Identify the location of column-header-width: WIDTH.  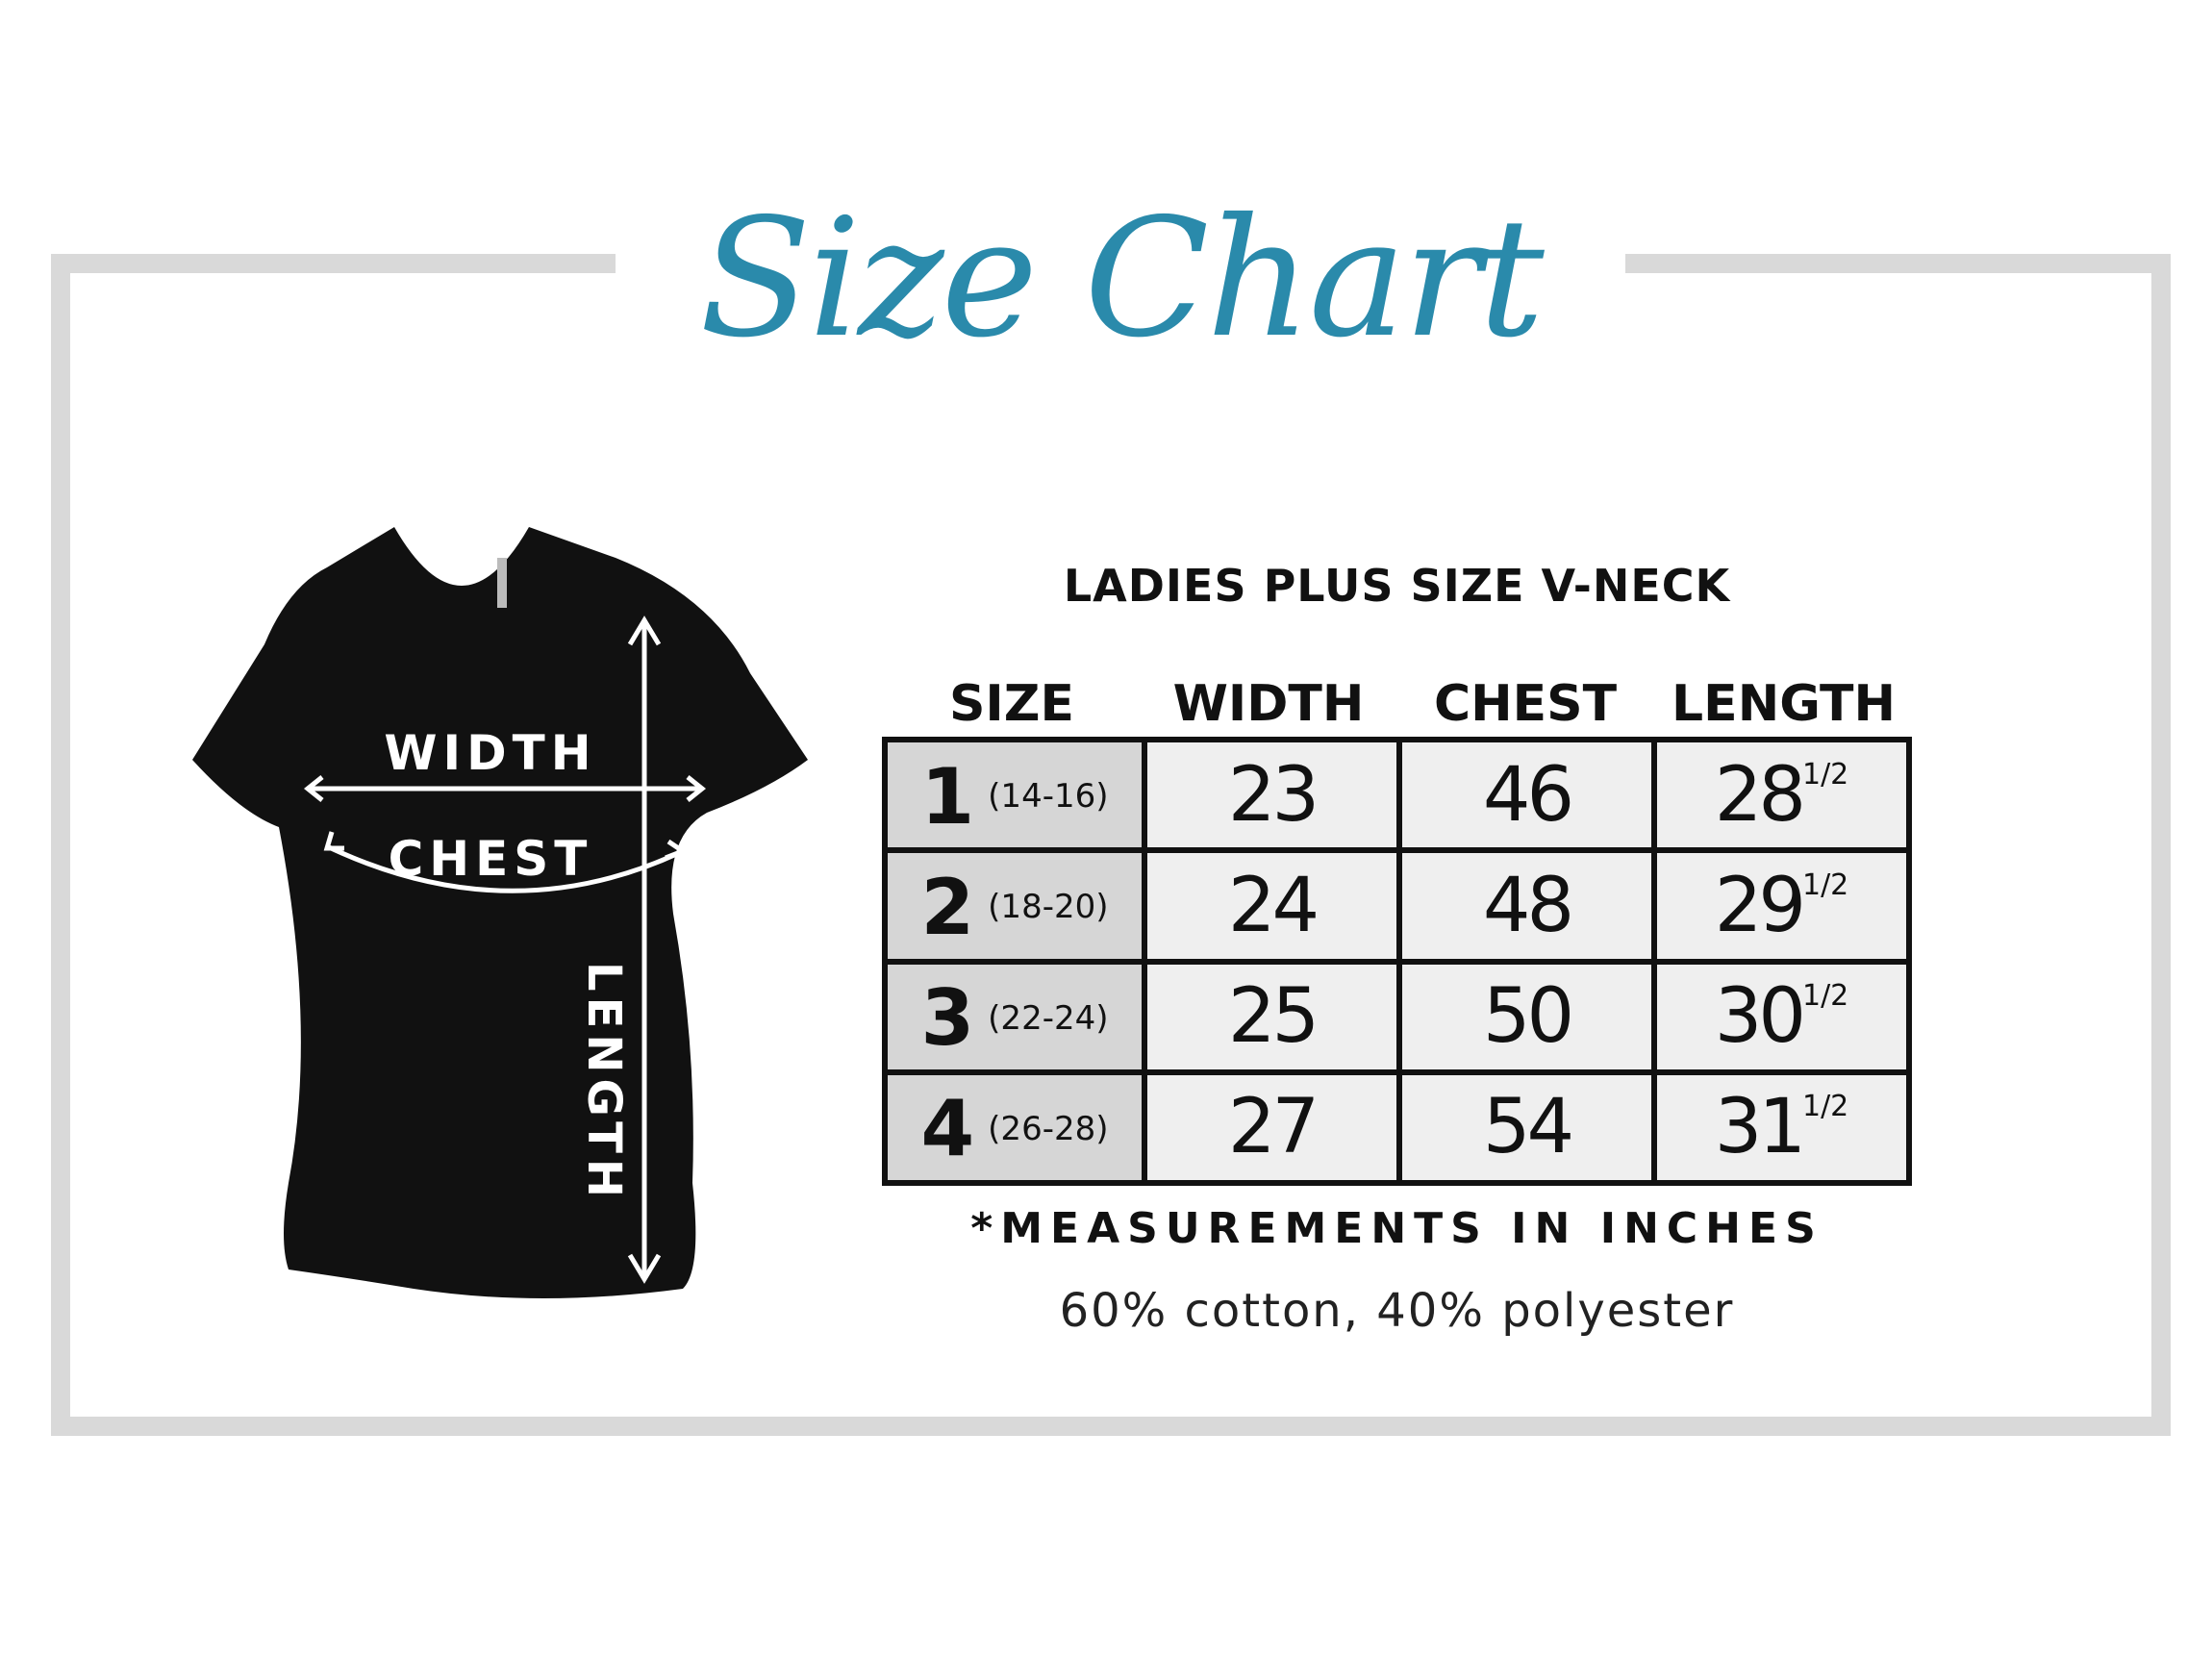
(1269, 704).